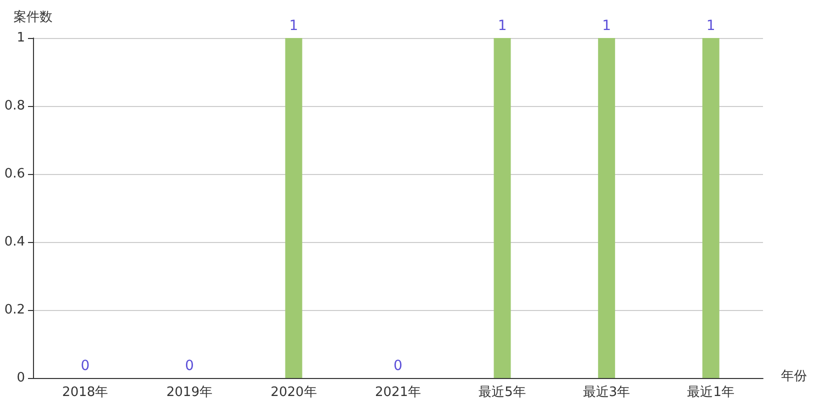 This screenshot has width=815, height=404. Describe the element at coordinates (85, 392) in the screenshot. I see `x-tick-label: 2018年` at that location.